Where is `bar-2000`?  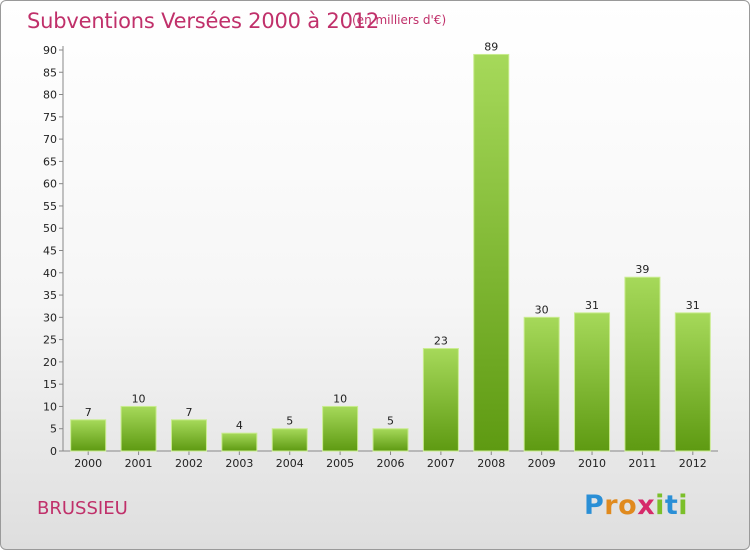 bar-2000 is located at coordinates (88, 435).